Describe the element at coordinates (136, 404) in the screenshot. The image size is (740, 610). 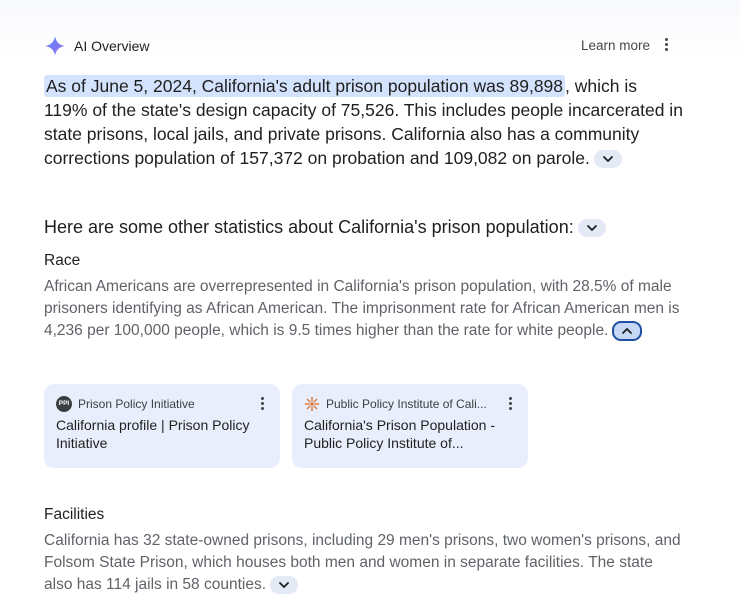
I see `source-name: Prison Policy Initiative` at that location.